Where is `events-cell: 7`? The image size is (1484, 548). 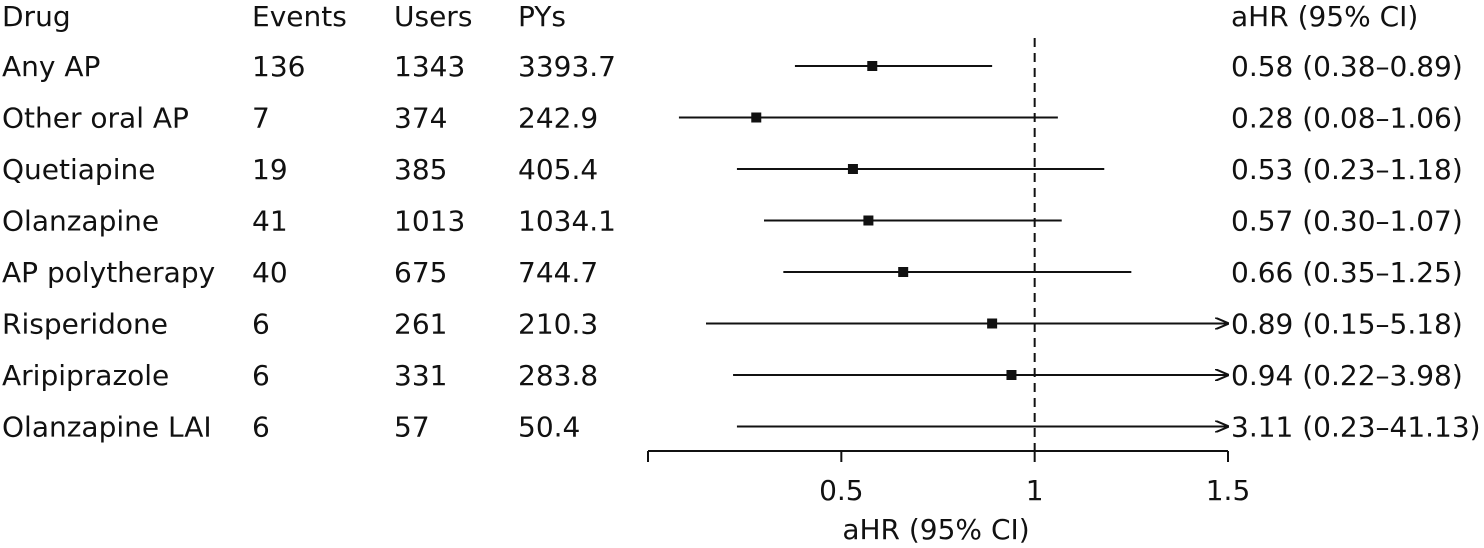
events-cell: 7 is located at coordinates (261, 118).